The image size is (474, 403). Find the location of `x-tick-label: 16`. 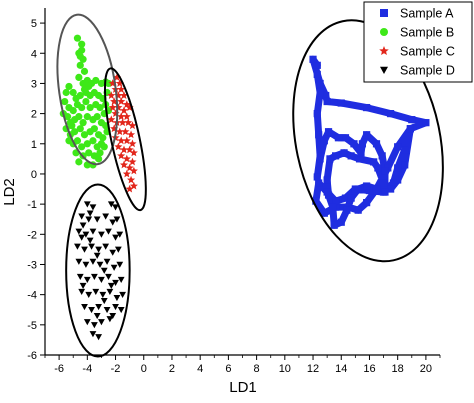

x-tick-label: 16 is located at coordinates (369, 369).